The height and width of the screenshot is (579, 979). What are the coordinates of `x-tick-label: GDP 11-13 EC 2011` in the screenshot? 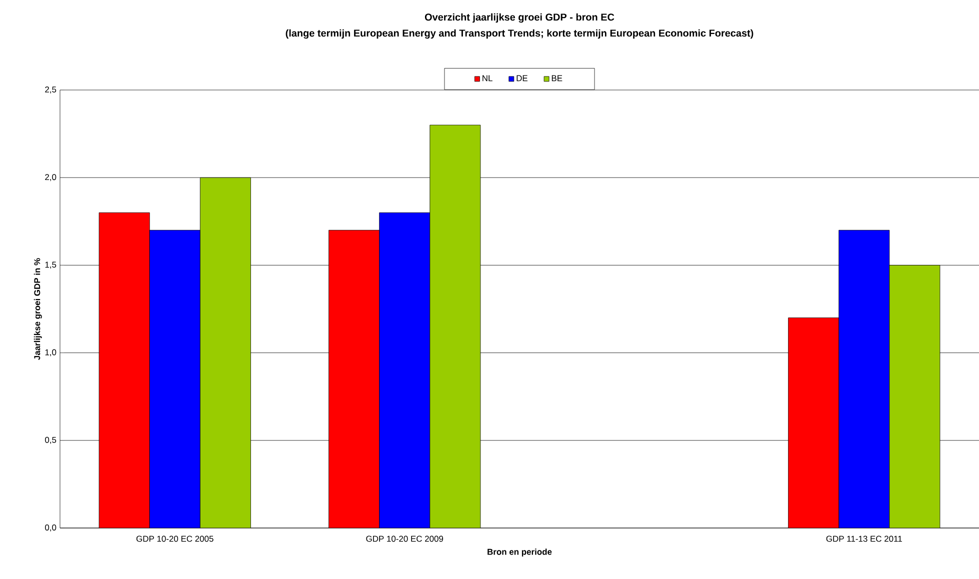 It's located at (864, 539).